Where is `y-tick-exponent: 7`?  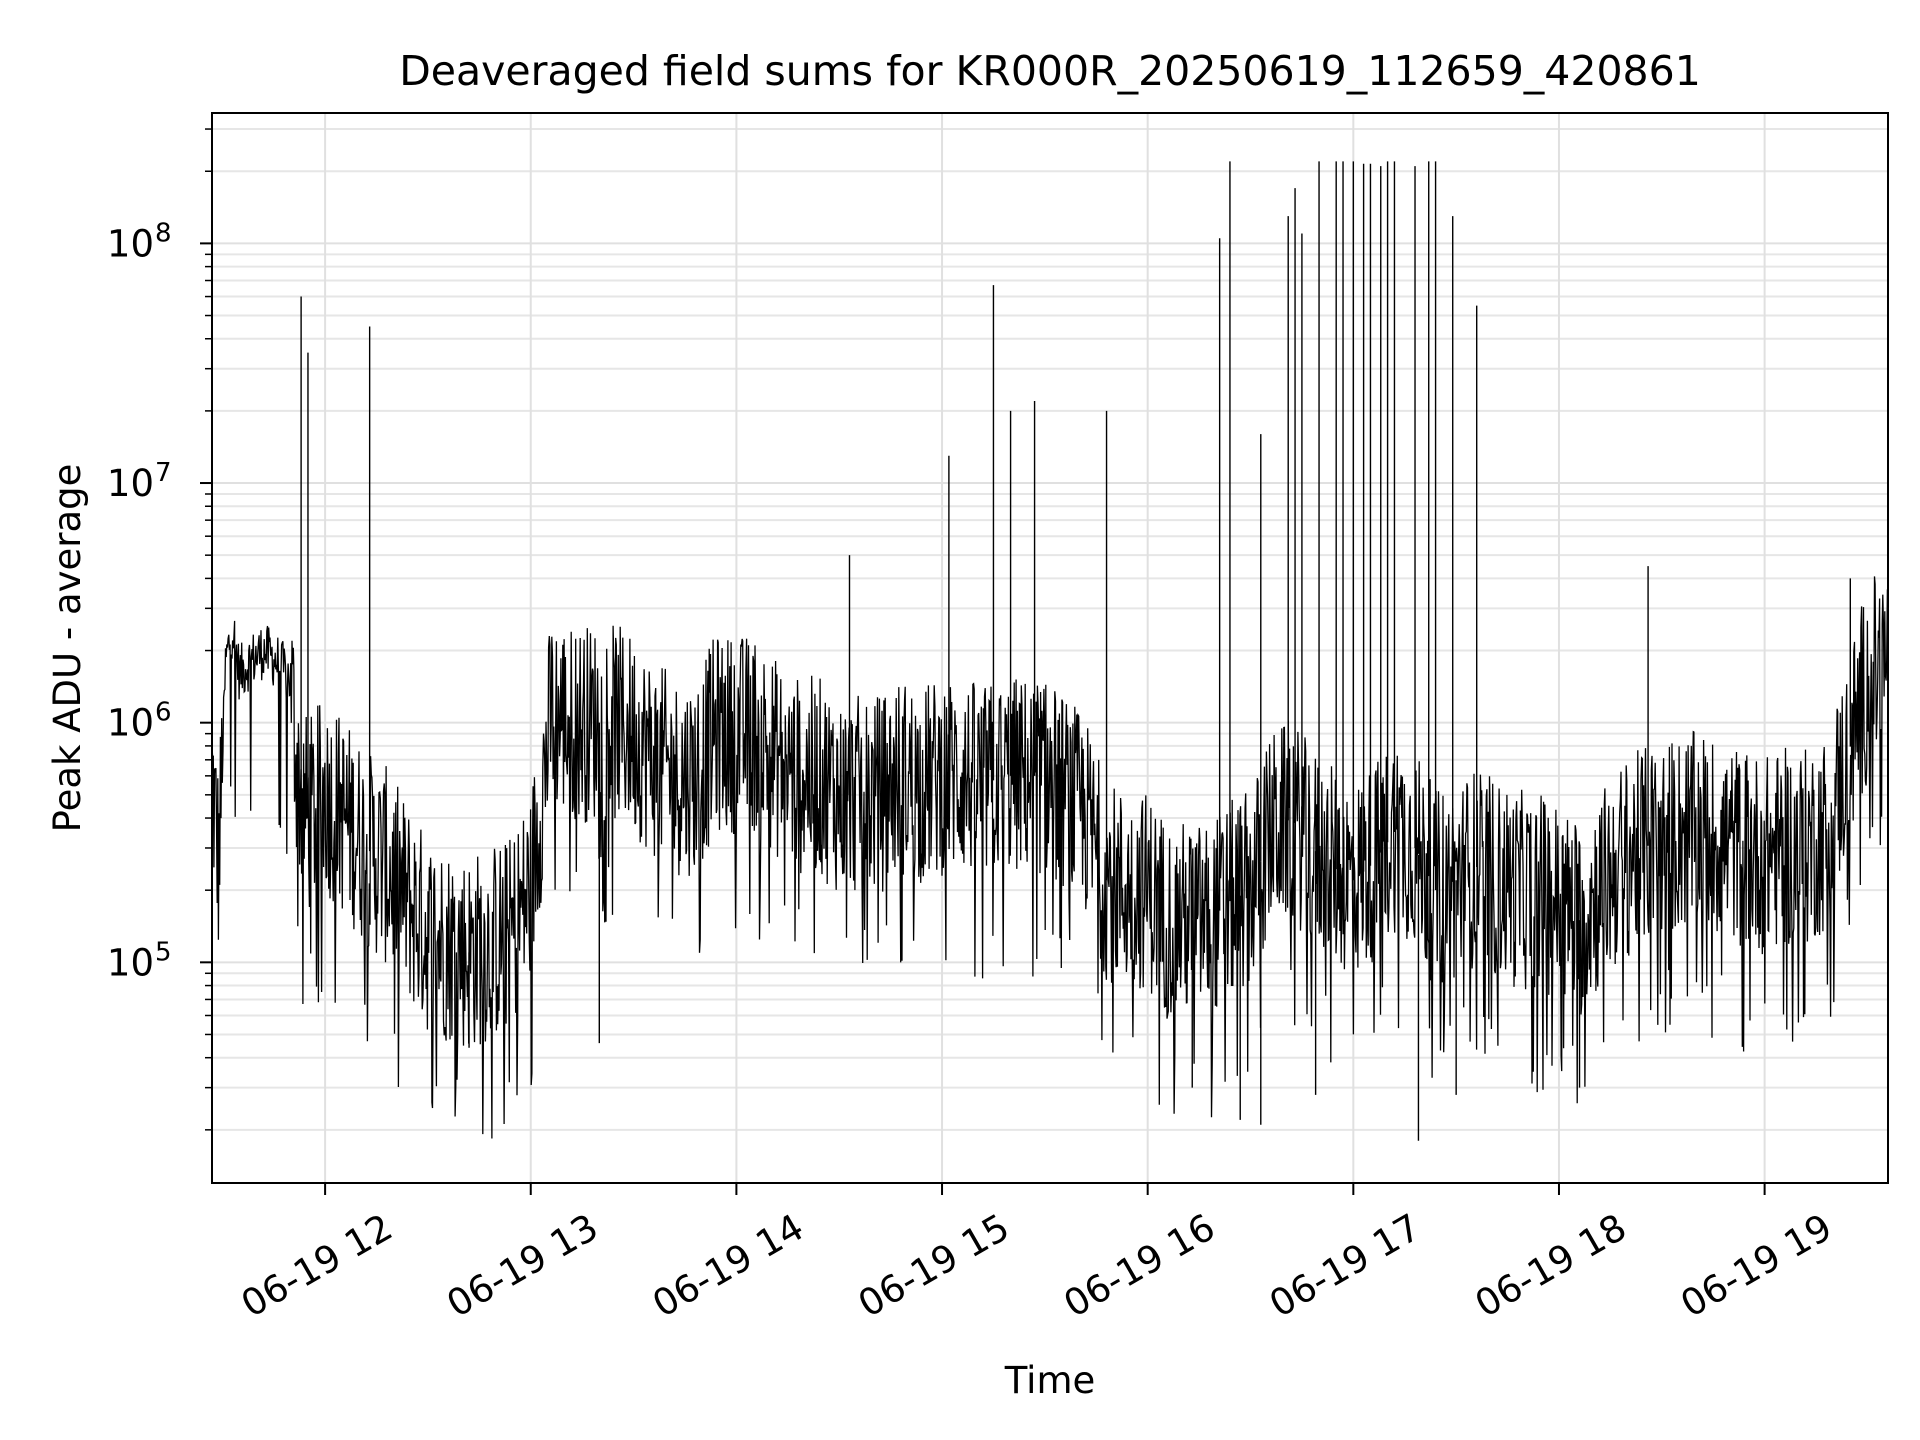 y-tick-exponent: 7 is located at coordinates (163, 473).